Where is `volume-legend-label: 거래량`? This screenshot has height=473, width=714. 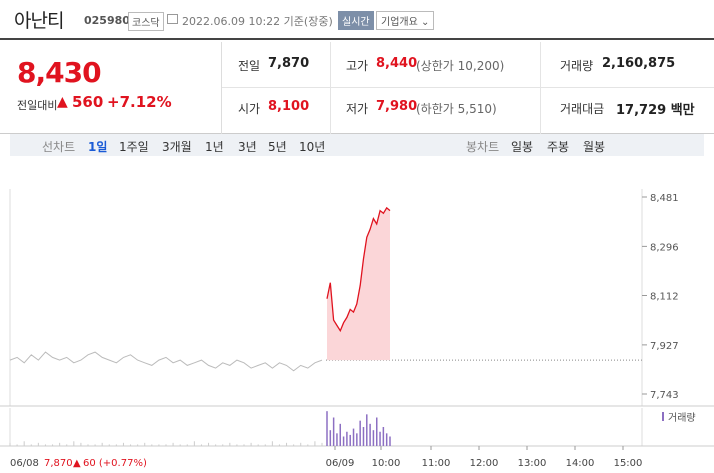 volume-legend-label: 거래량 is located at coordinates (682, 418).